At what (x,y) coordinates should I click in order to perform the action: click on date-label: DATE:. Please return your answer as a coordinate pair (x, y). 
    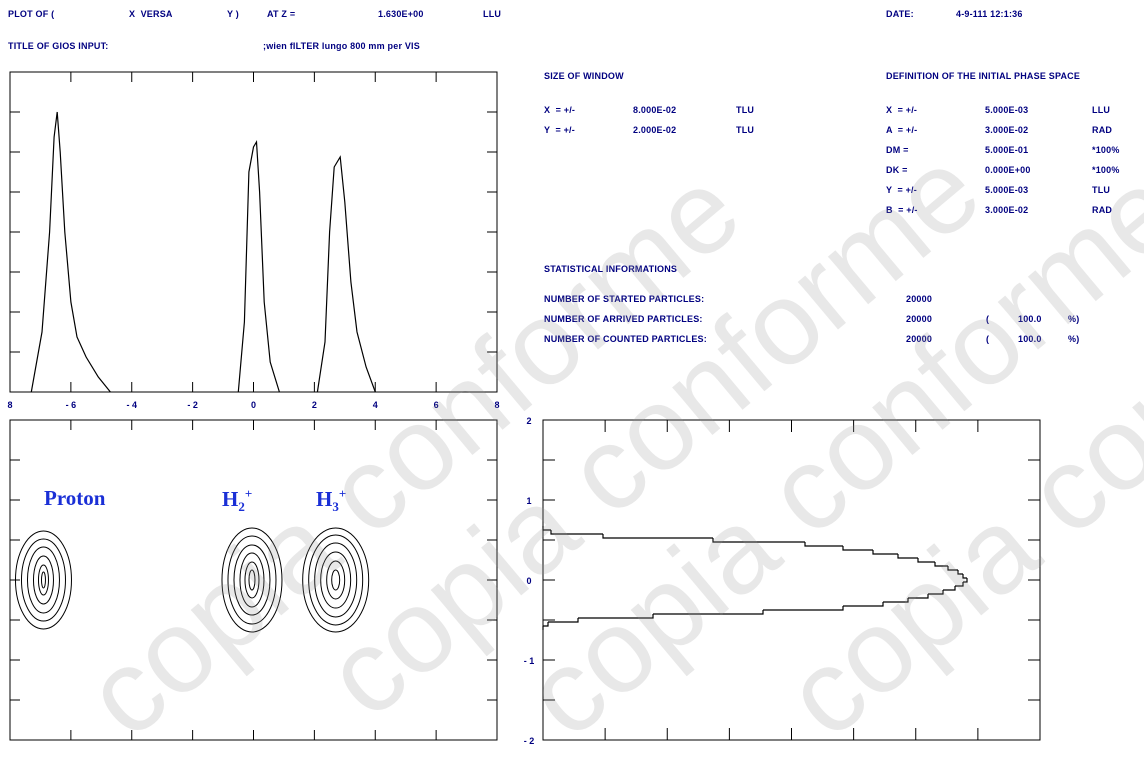
    Looking at the image, I should click on (900, 14).